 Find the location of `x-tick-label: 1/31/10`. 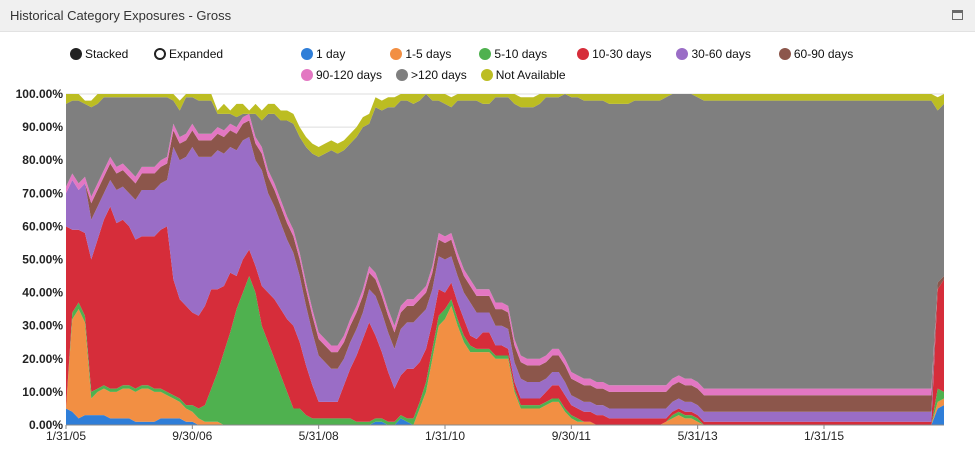

x-tick-label: 1/31/10 is located at coordinates (445, 436).